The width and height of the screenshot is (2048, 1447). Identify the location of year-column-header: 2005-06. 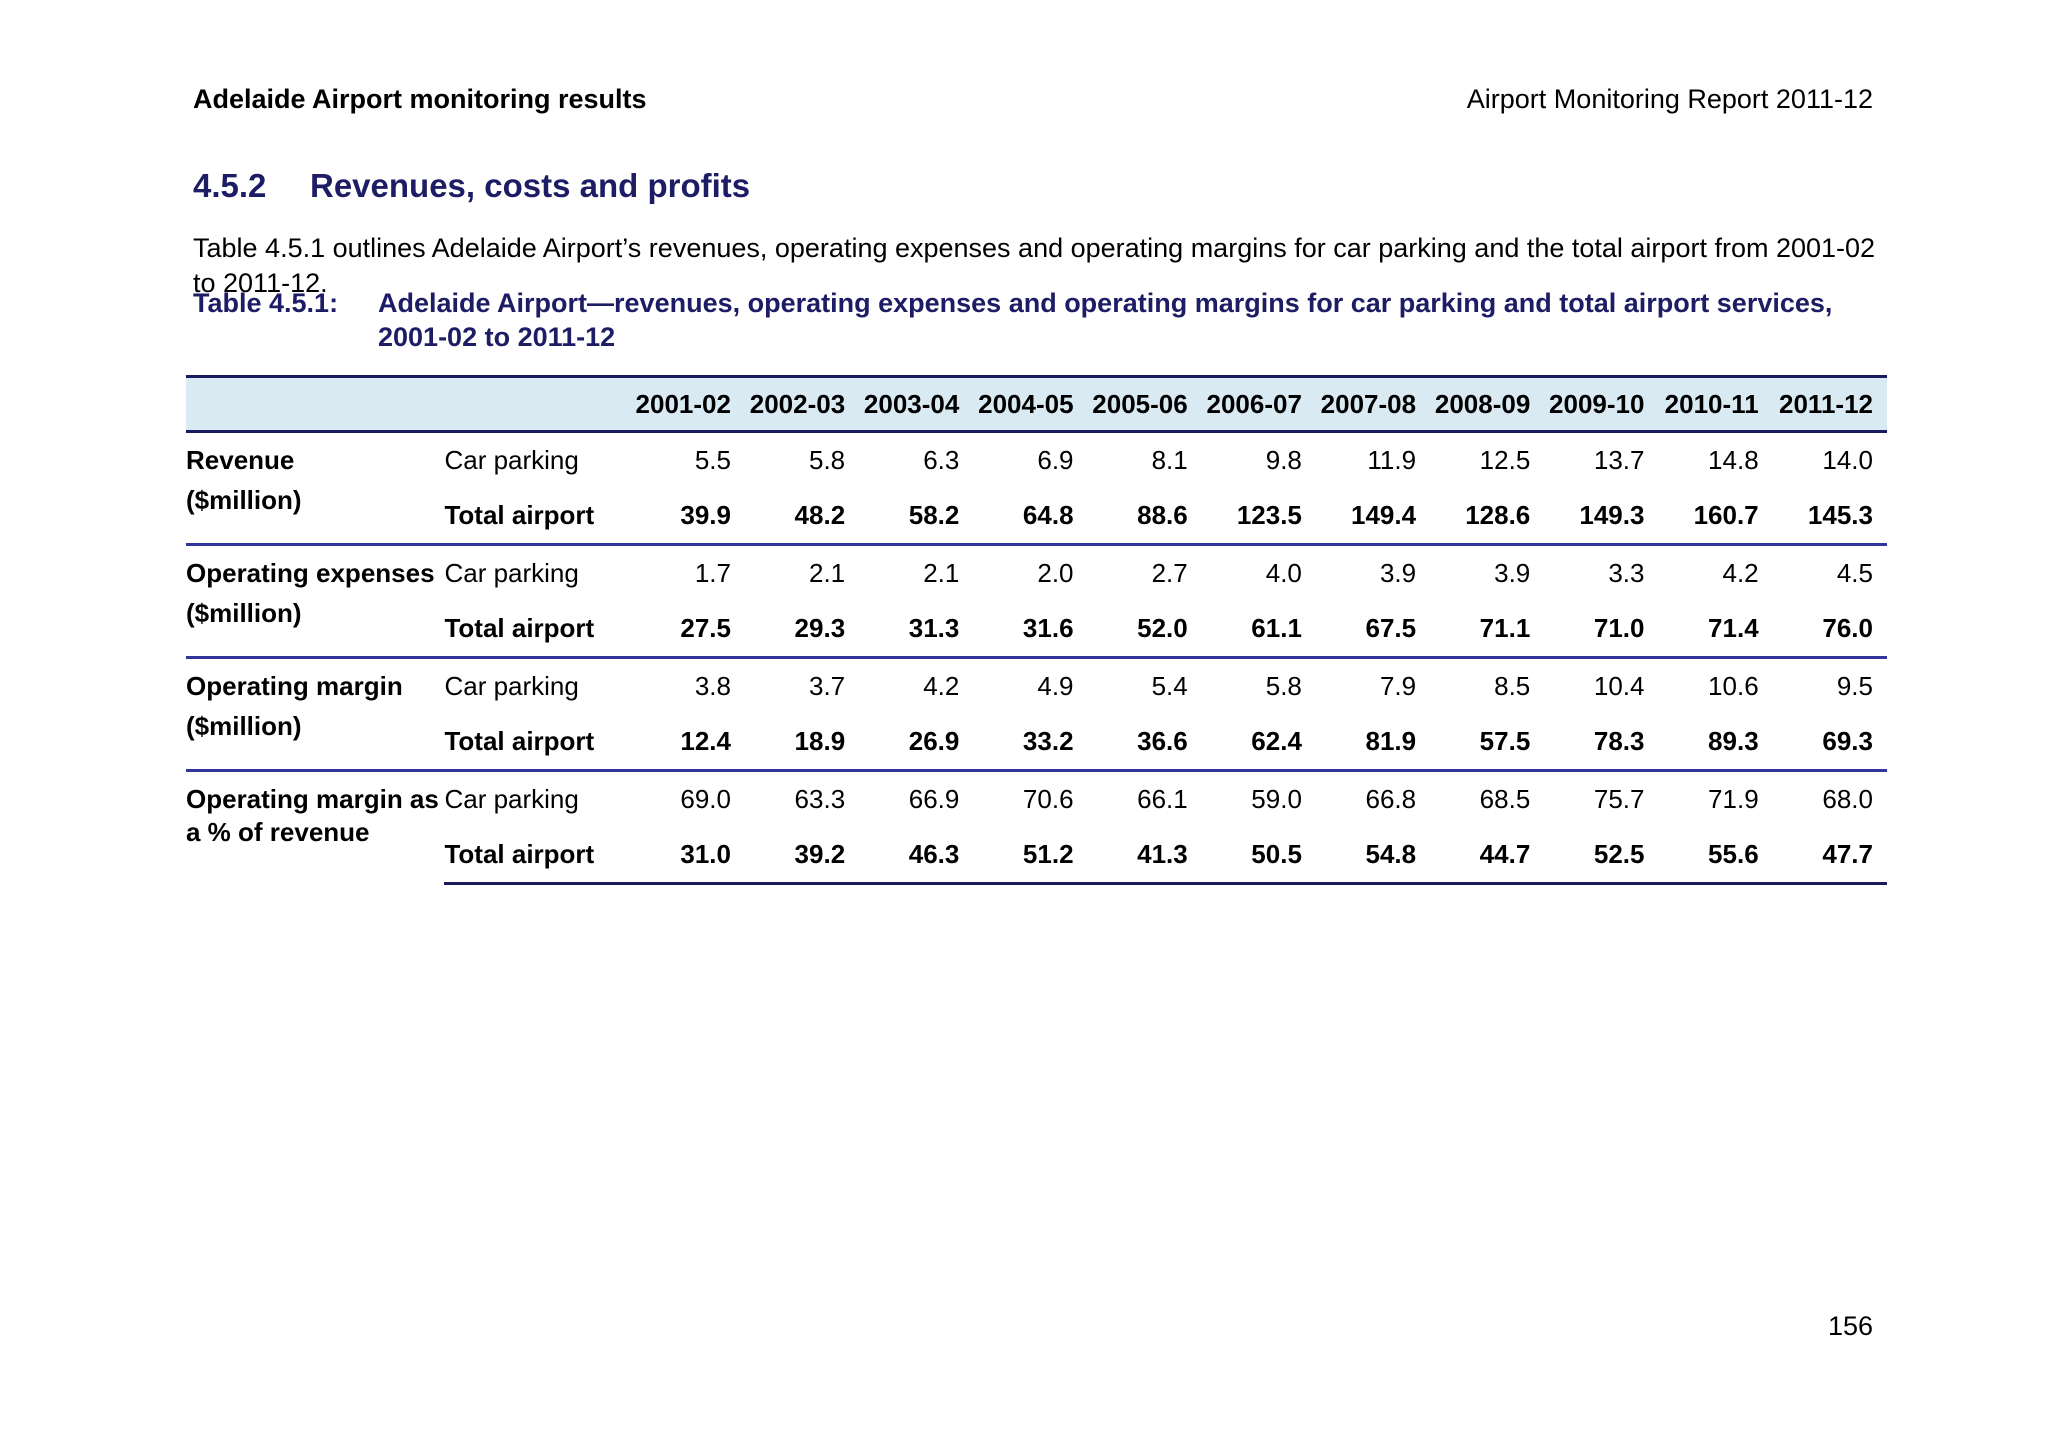
(1144, 404).